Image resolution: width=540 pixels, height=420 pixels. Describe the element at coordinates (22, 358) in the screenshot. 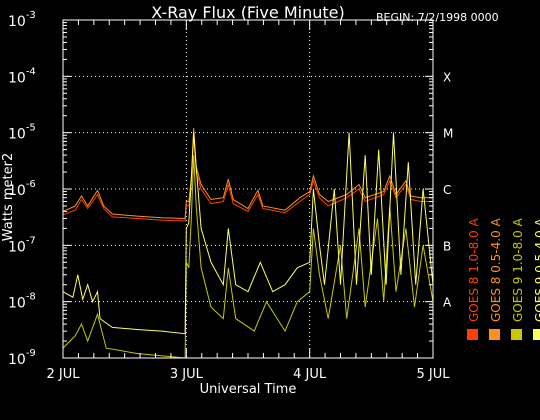

I see `y-tick-label: 10⁻⁹` at that location.